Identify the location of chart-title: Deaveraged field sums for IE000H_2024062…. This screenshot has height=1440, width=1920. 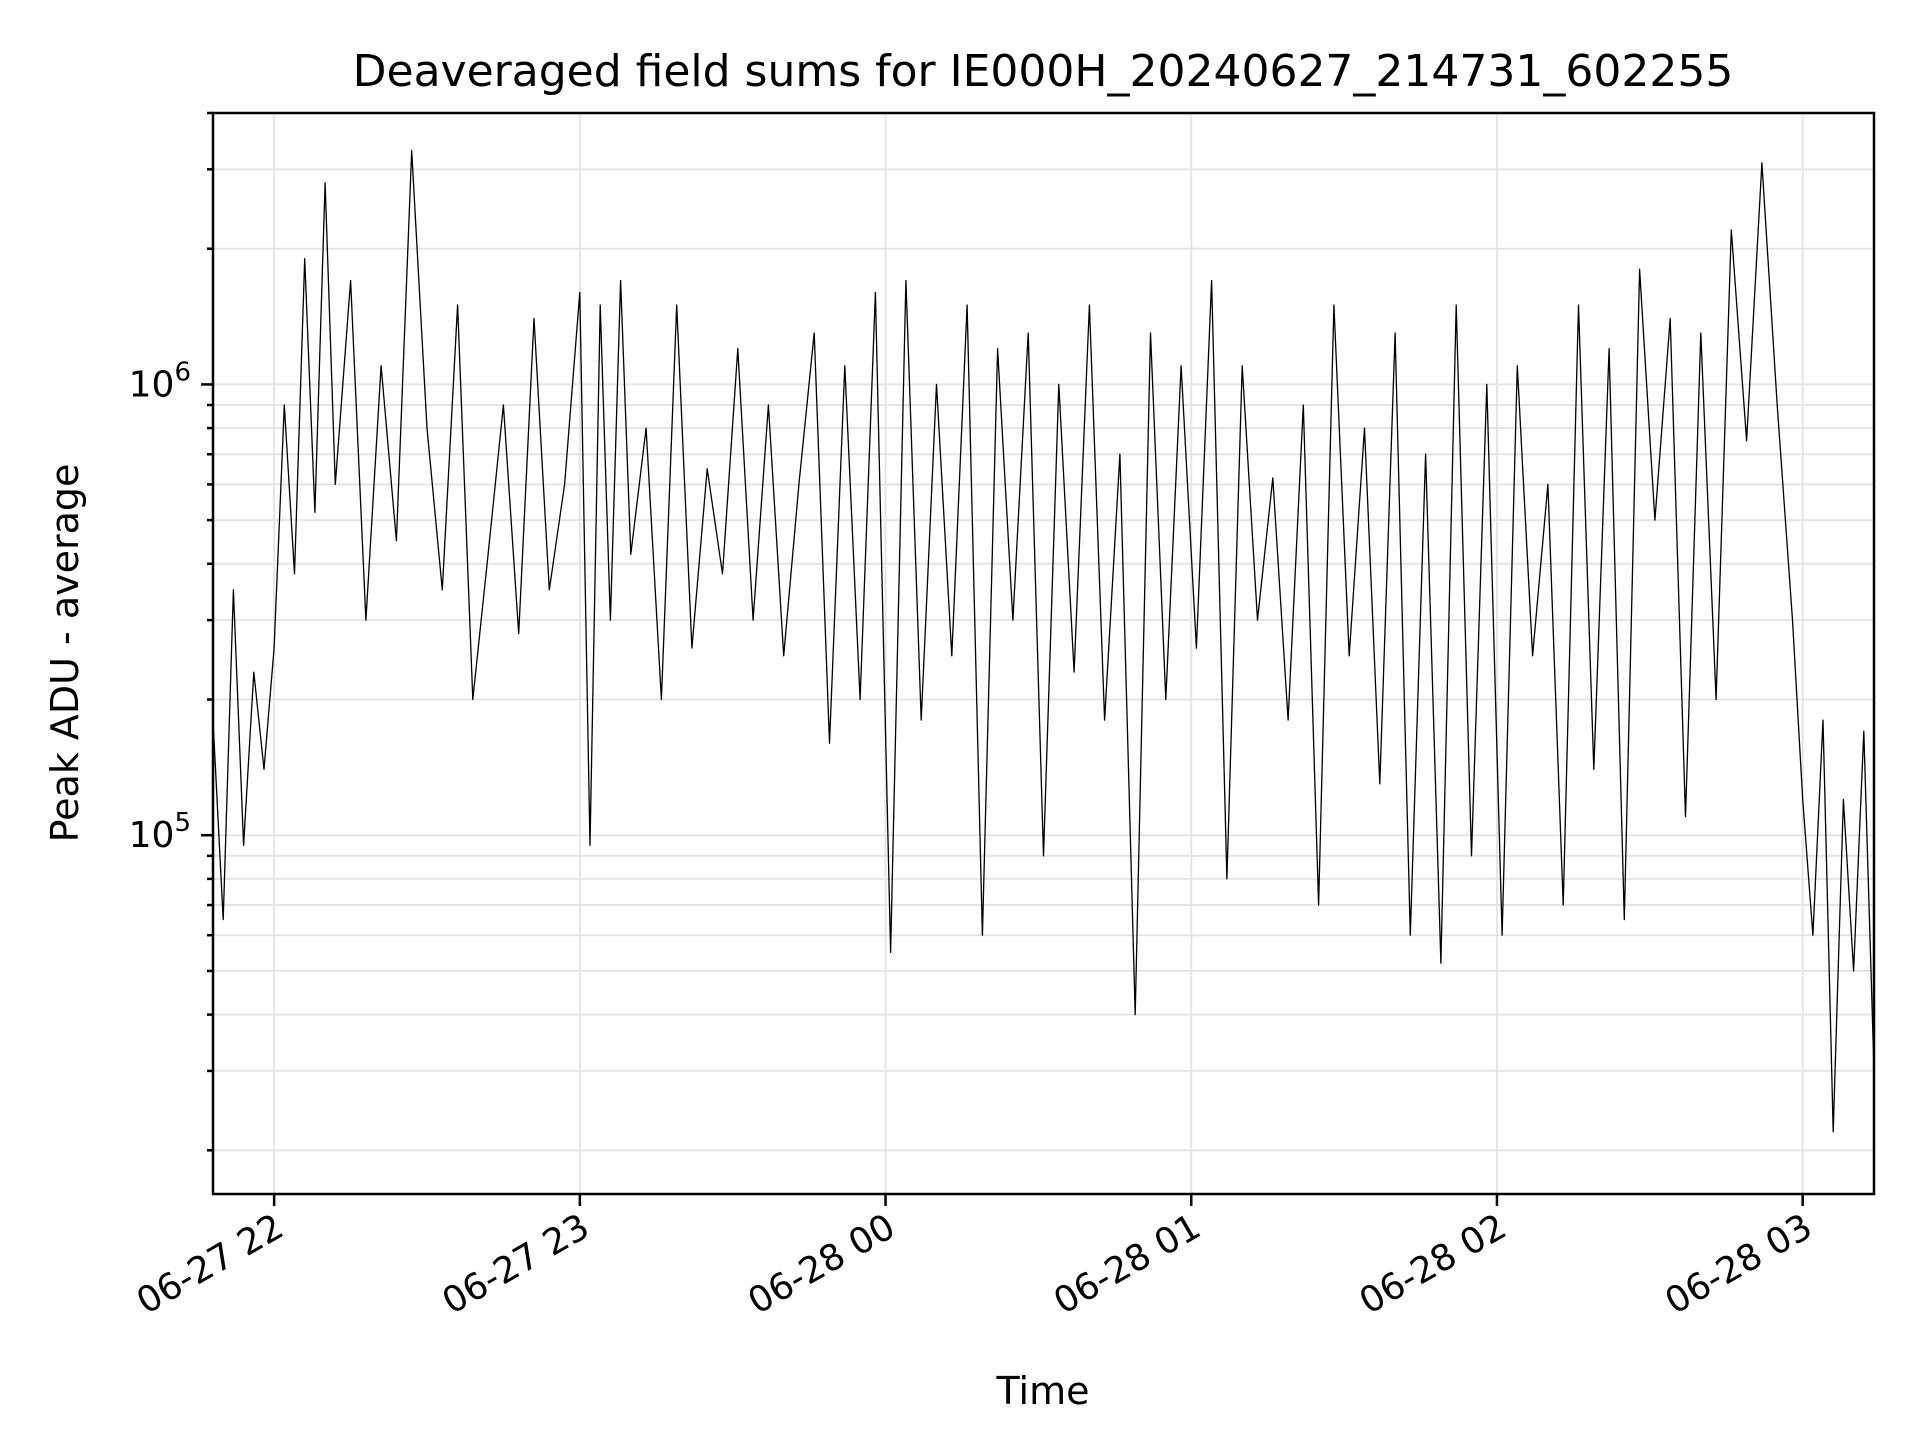
(1043, 71).